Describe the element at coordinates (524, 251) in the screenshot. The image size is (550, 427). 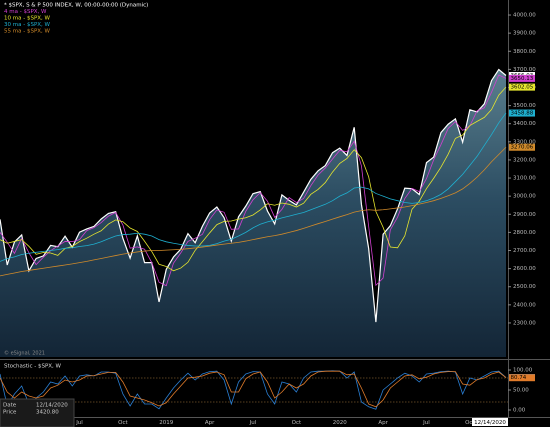
I see `y-tick-label: 2700.00` at that location.